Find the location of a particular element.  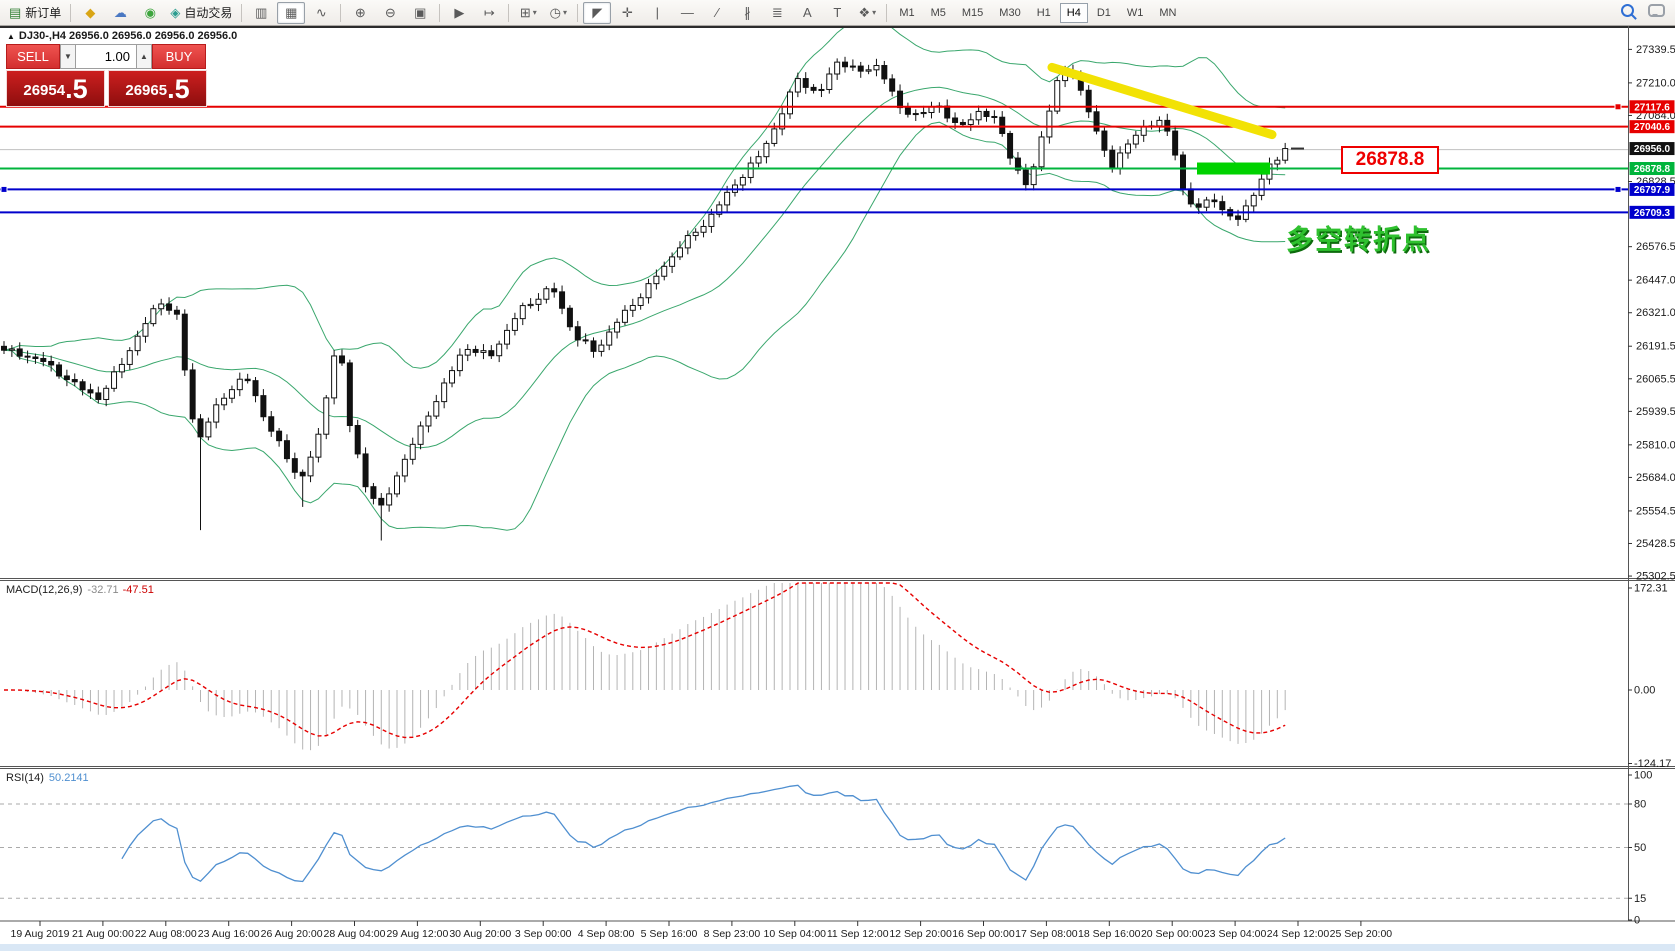

bar-chart-button: ▥ is located at coordinates (261, 13).